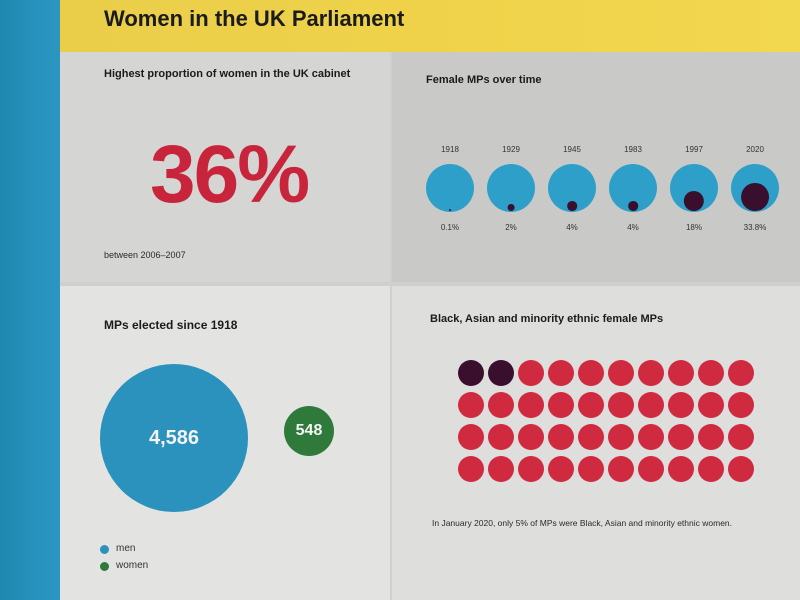  What do you see at coordinates (572, 149) in the screenshot?
I see `ring-year-label: 1945` at bounding box center [572, 149].